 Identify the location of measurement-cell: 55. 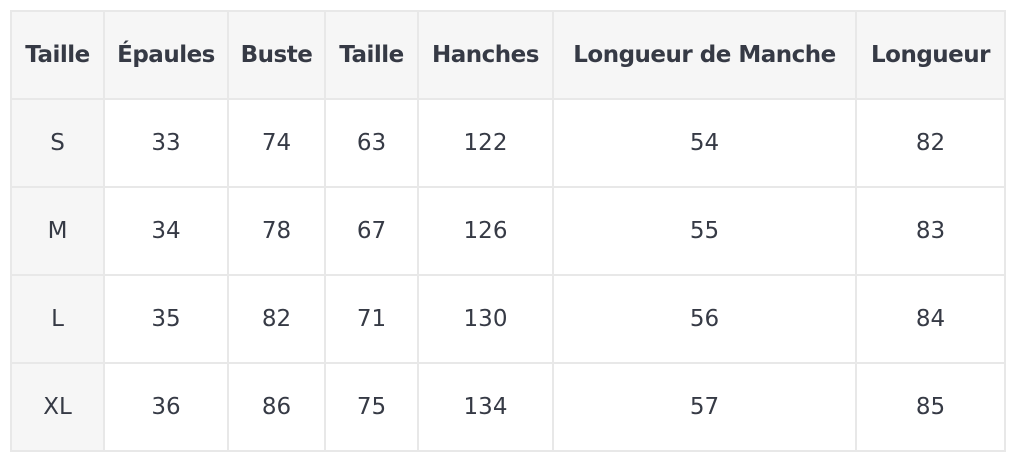
(704, 231).